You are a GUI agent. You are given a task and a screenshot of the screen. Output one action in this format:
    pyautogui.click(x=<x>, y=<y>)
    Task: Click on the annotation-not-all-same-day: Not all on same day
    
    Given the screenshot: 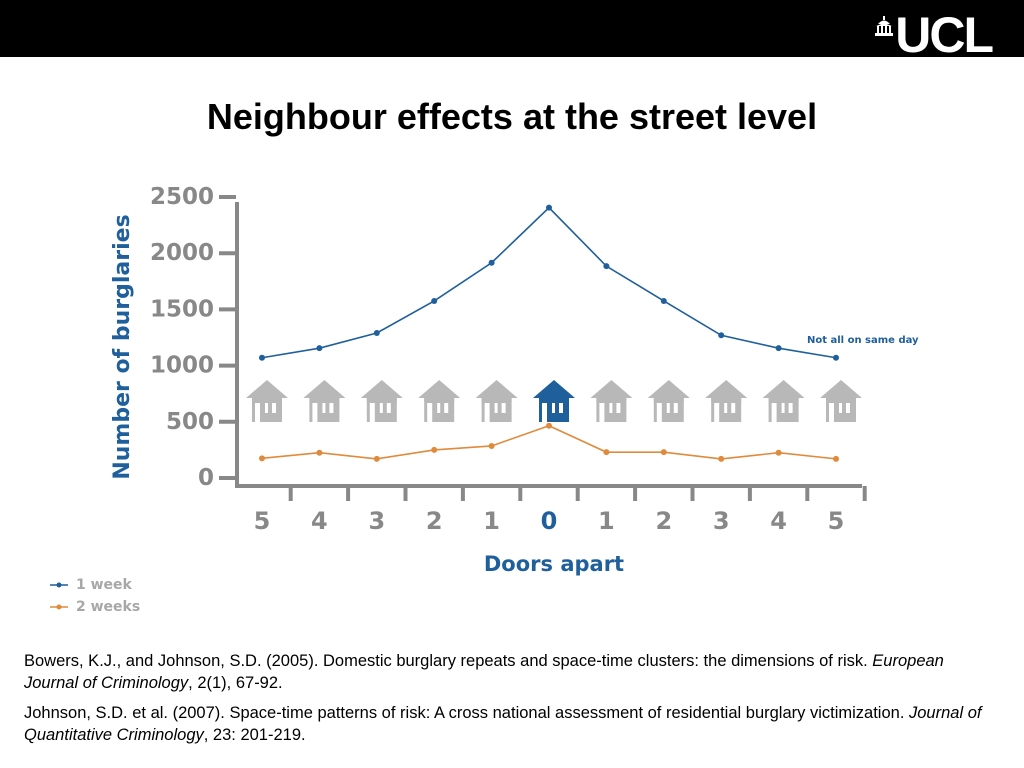 What is the action you would take?
    pyautogui.click(x=863, y=340)
    